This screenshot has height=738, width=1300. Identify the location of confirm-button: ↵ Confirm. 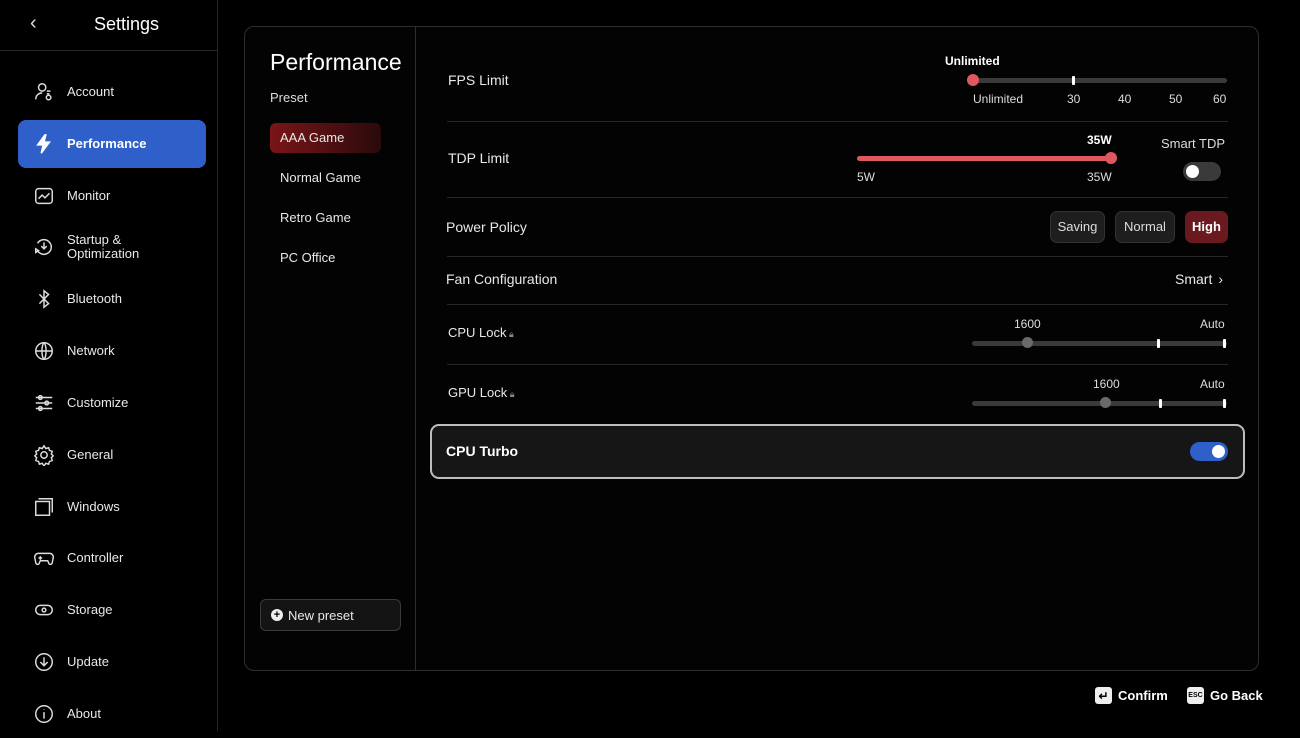
(1131, 695).